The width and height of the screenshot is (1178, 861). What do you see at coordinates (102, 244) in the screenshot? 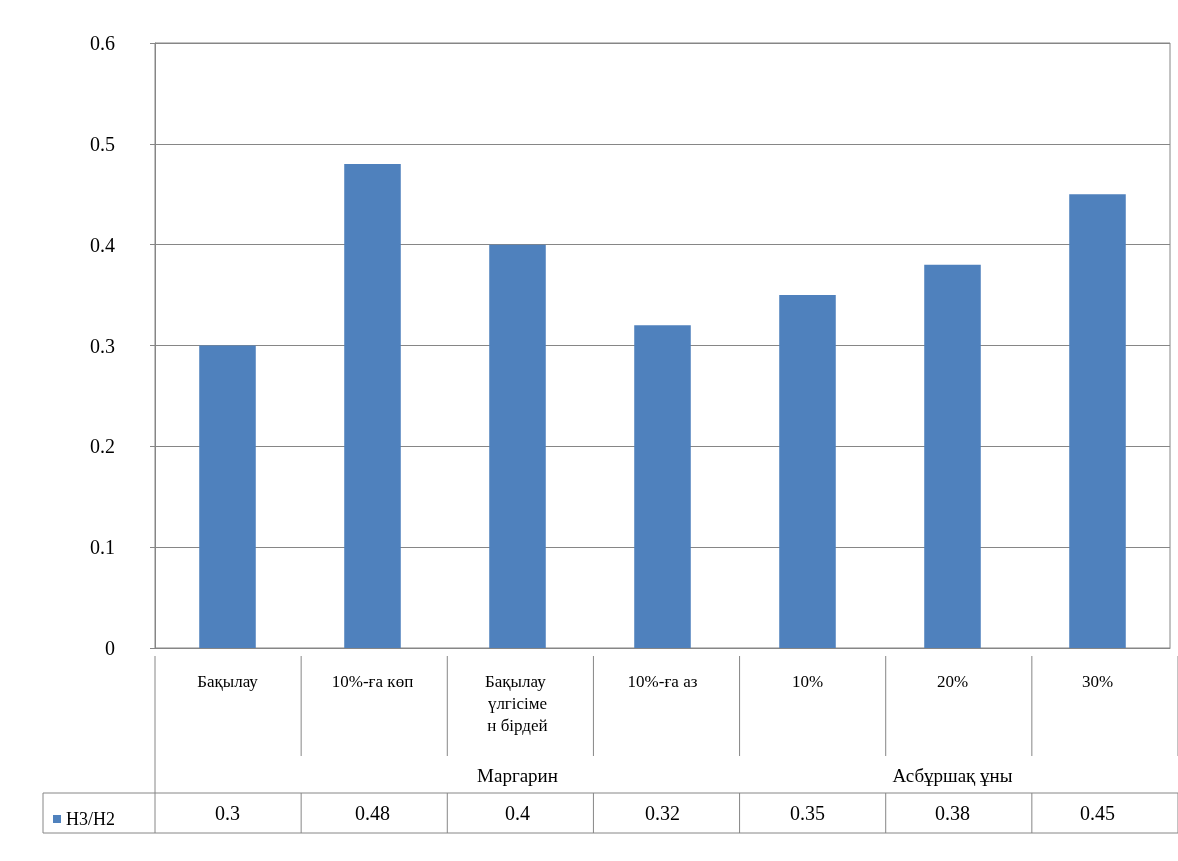
I see `y-tick-label: 0.4` at bounding box center [102, 244].